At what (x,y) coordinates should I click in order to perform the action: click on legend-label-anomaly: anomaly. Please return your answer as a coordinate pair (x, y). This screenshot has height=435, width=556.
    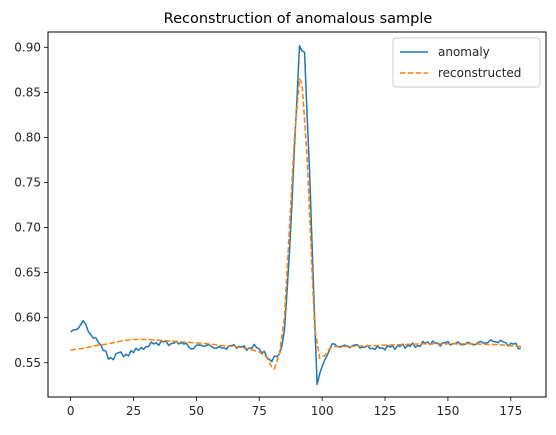
    Looking at the image, I should click on (464, 52).